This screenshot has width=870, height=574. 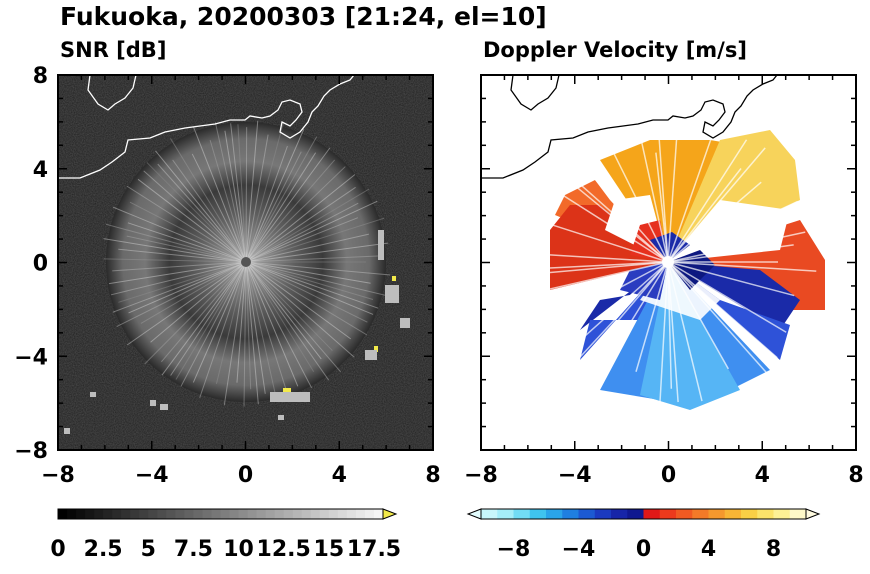 I want to click on snr-radar-center, so click(x=246, y=262).